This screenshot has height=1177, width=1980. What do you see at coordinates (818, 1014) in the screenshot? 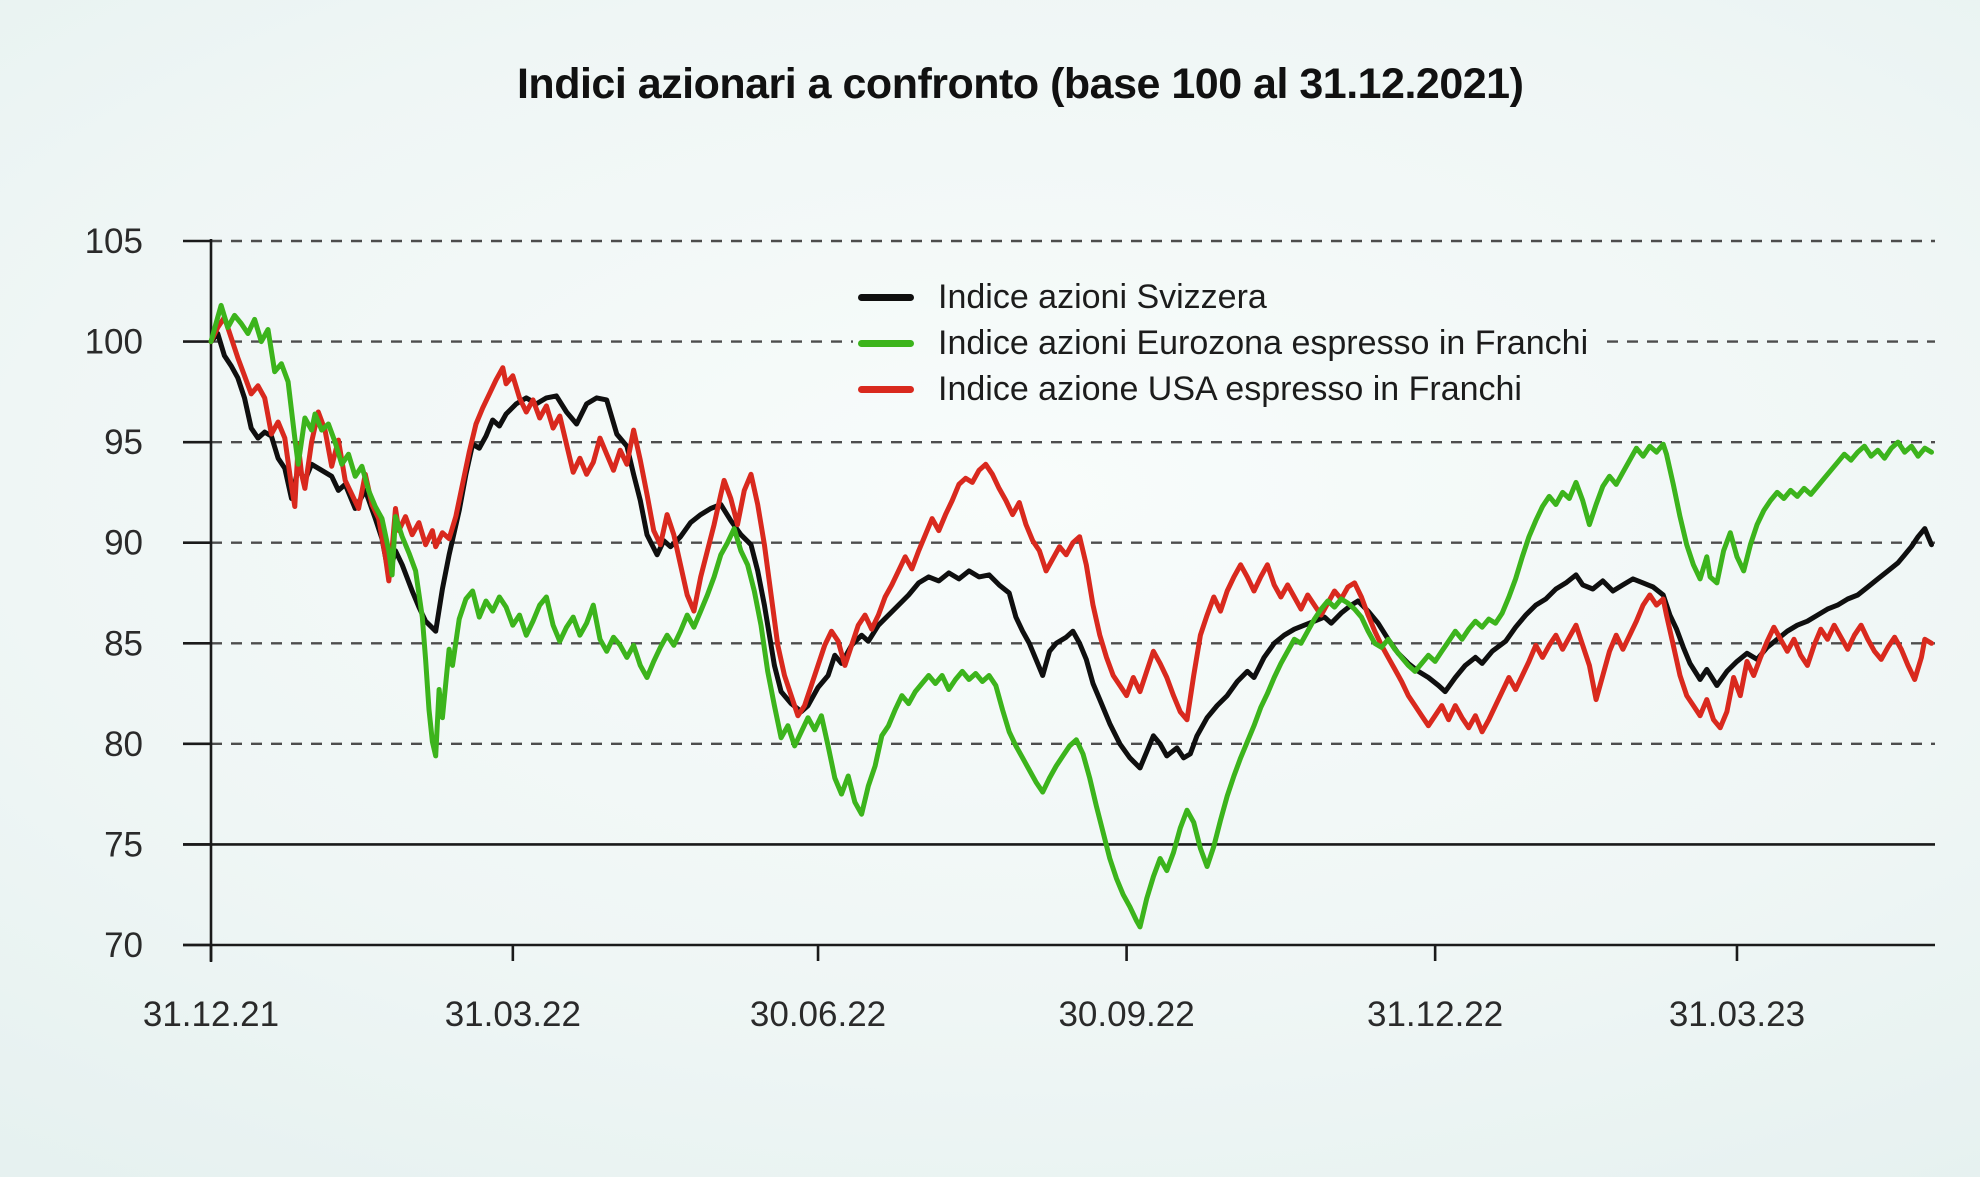
I see `x-tick-label-30.06.22: 30.06.22` at bounding box center [818, 1014].